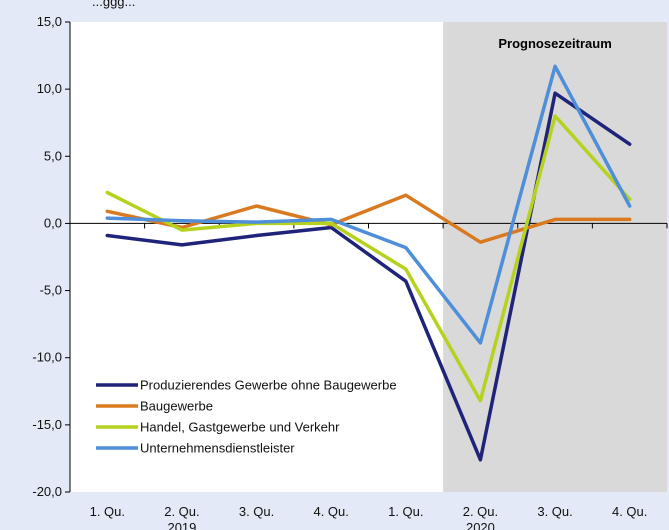  I want to click on y-axis: 15,0 10,0 5,0 0,0 -5,0 -10,0 -15,0 -20,0, so click(51, 256).